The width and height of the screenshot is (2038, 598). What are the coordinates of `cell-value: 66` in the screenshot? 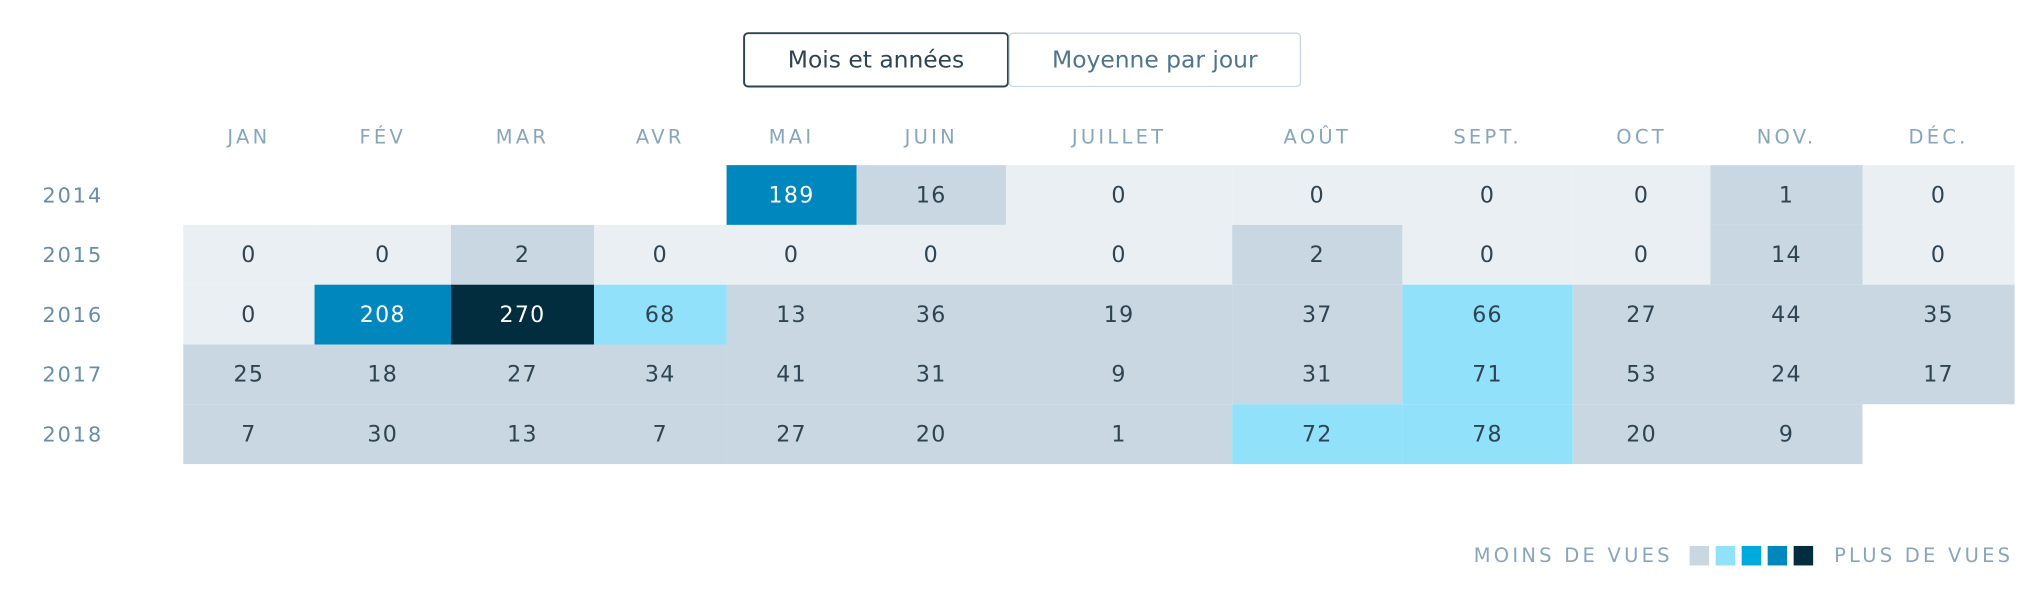 It's located at (1487, 315).